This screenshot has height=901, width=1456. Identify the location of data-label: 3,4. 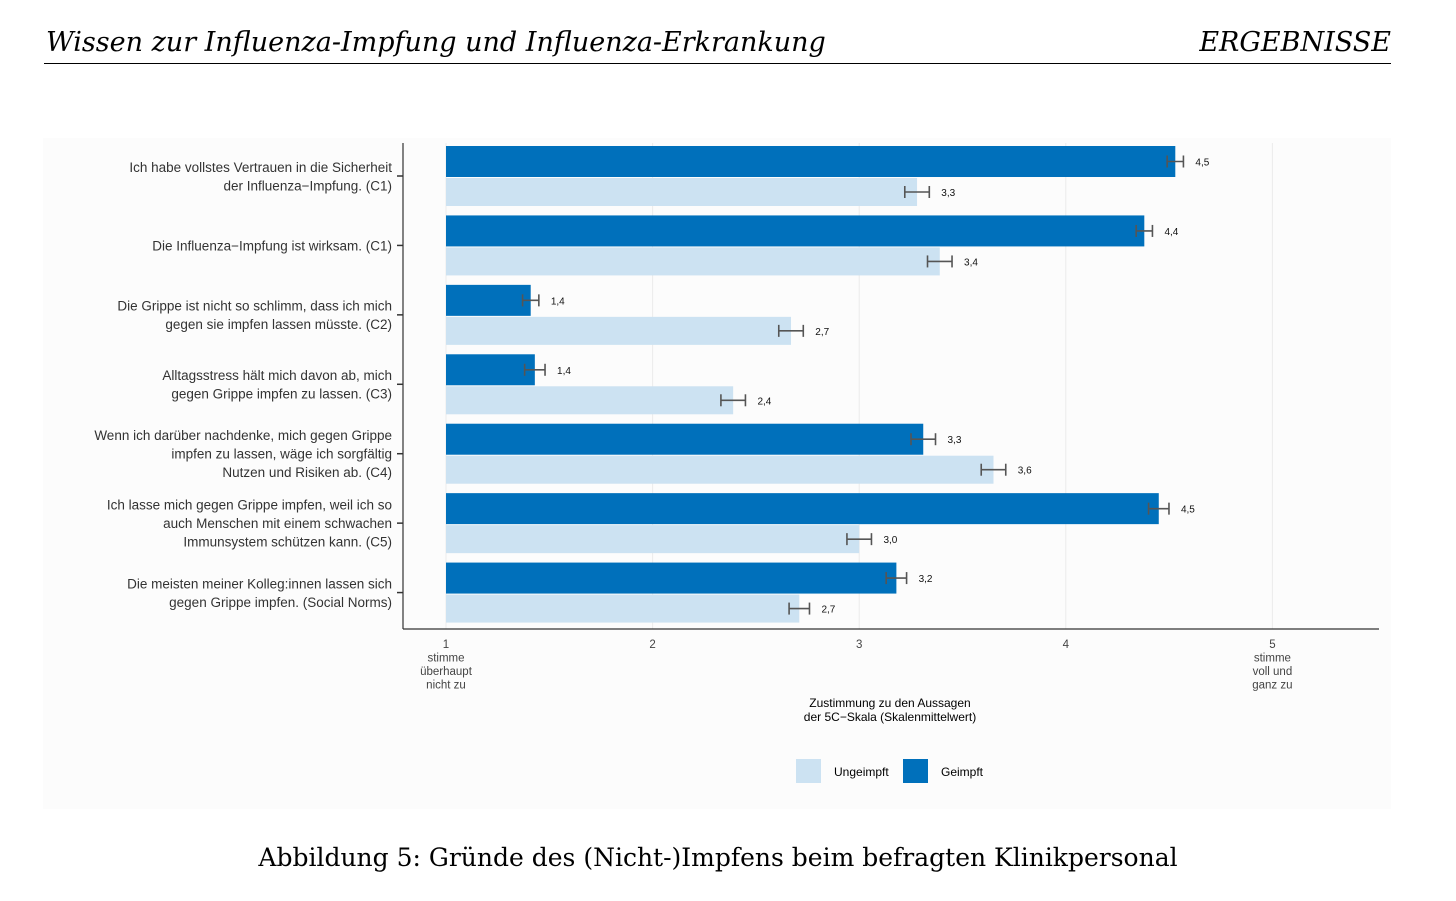
(971, 262).